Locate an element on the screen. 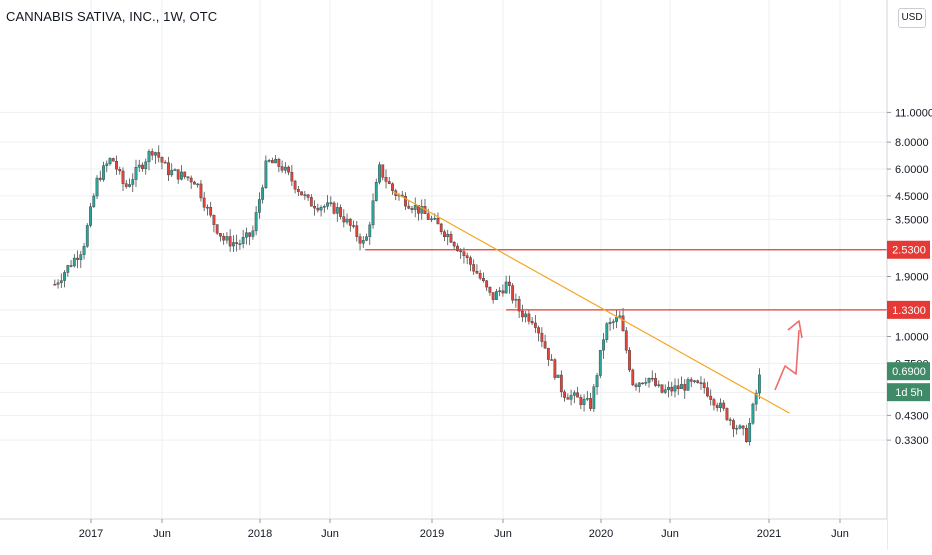 The width and height of the screenshot is (932, 555). time-axis: 2017 Jun 2018 Jun 2019 Jun 2020 Jun 2021 Jun is located at coordinates (443, 534).